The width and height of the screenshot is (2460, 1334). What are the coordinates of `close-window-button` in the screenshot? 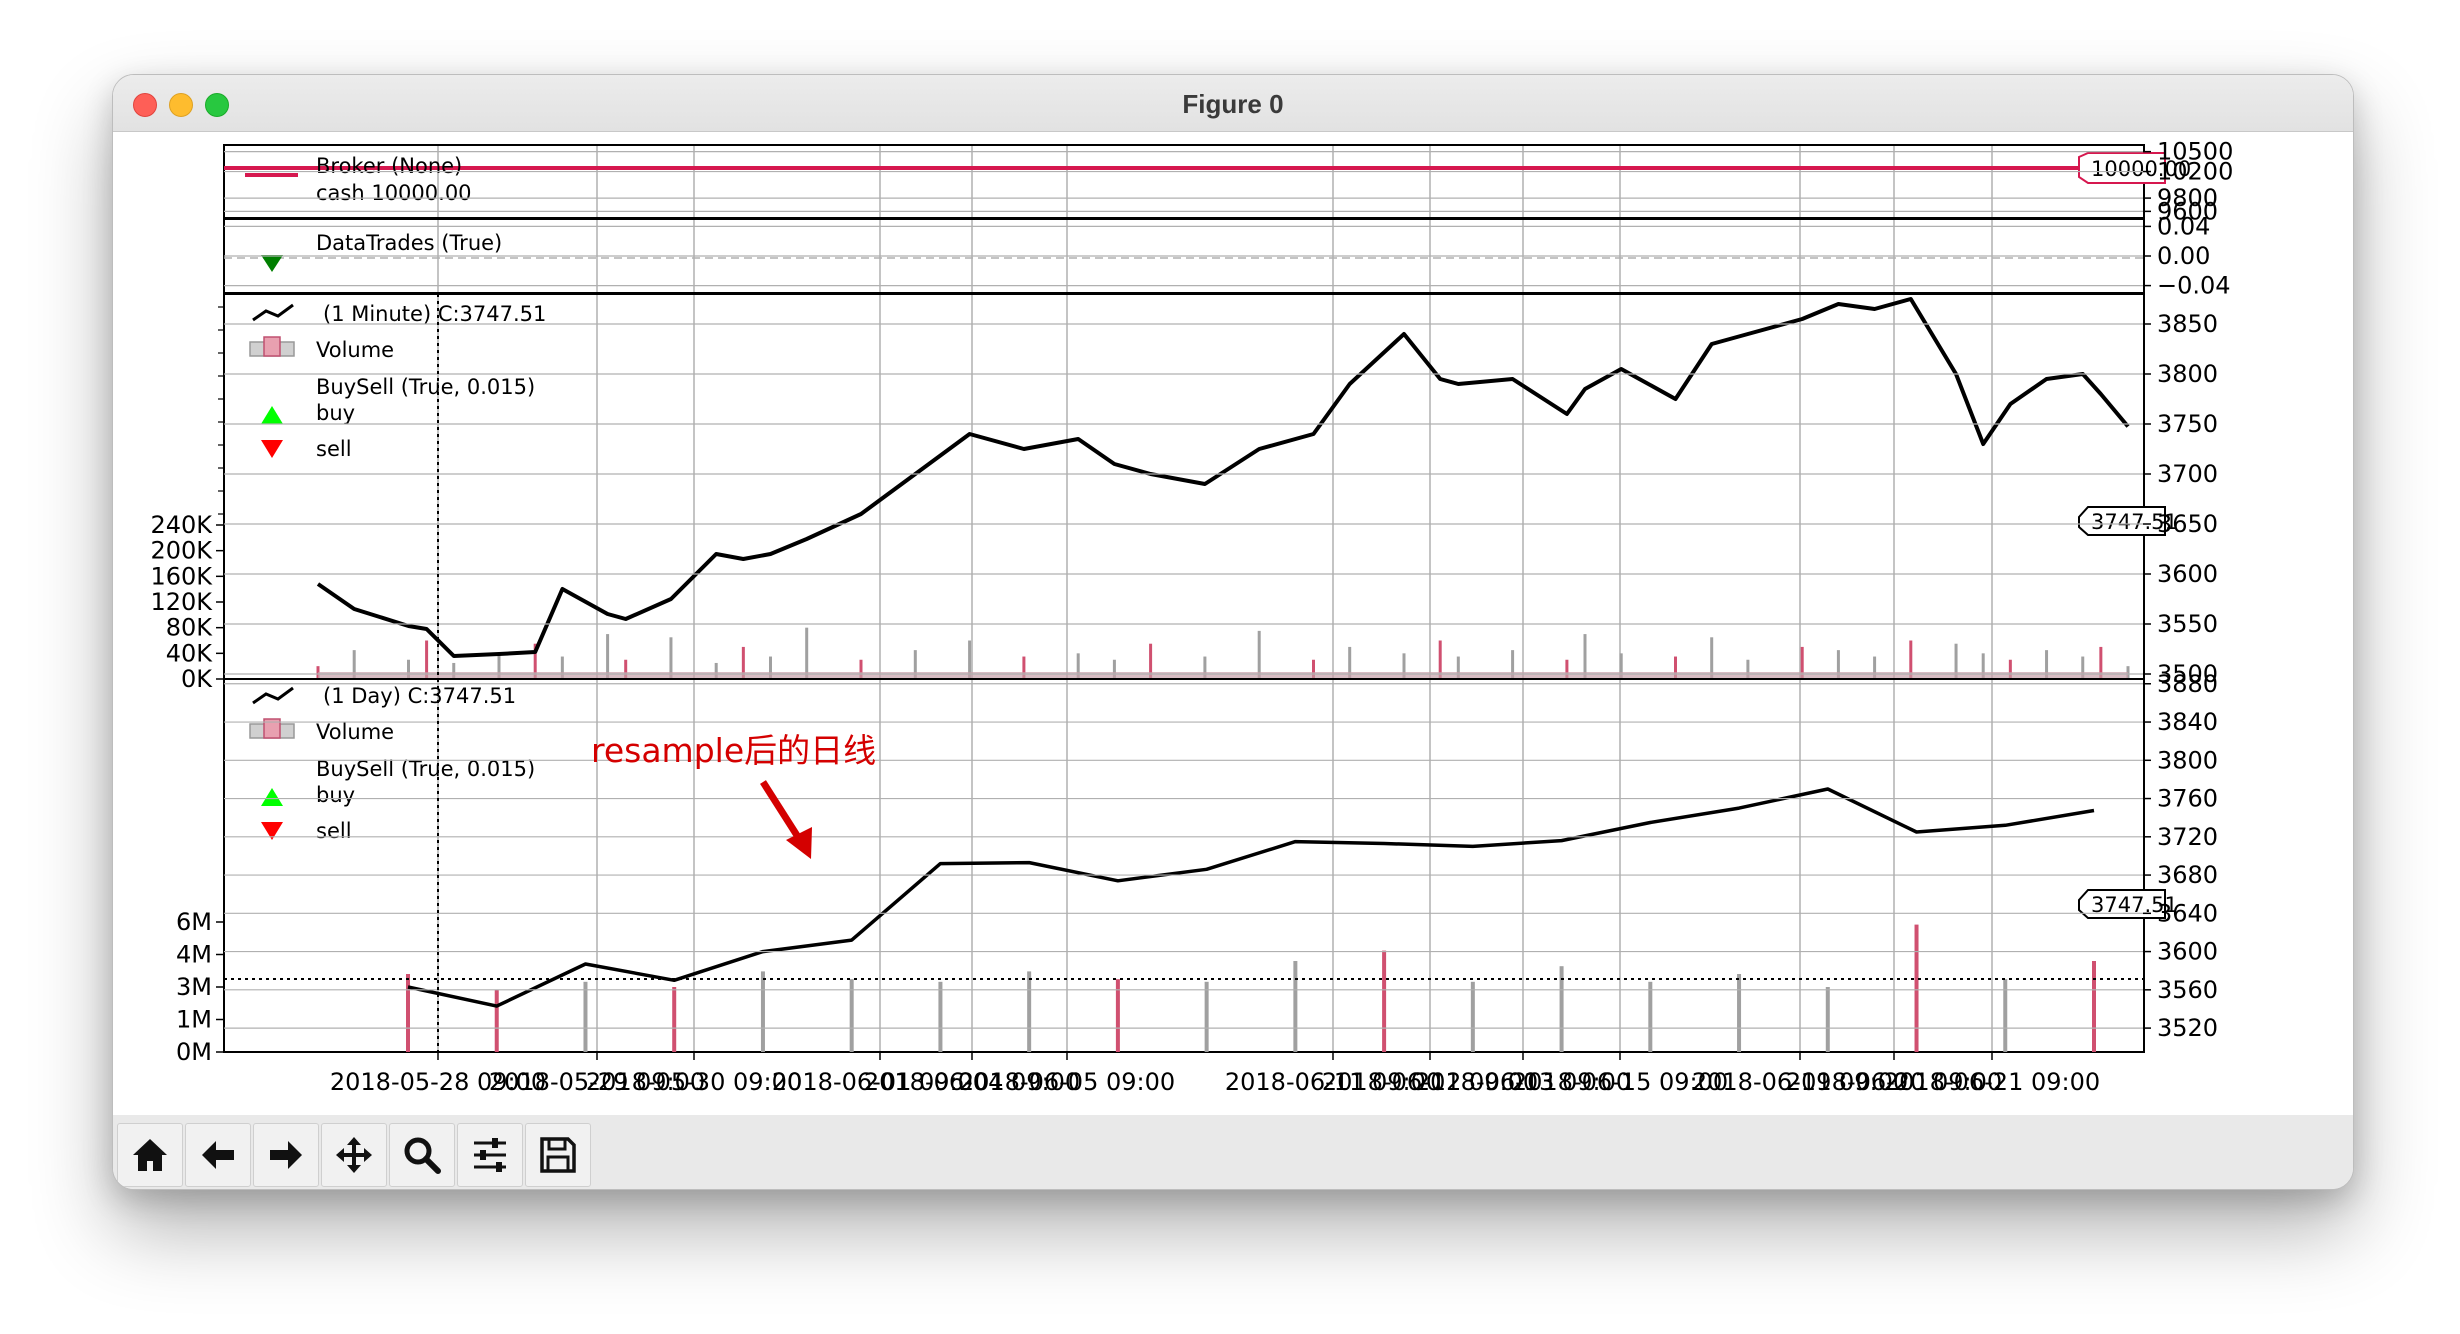 It's located at (145, 105).